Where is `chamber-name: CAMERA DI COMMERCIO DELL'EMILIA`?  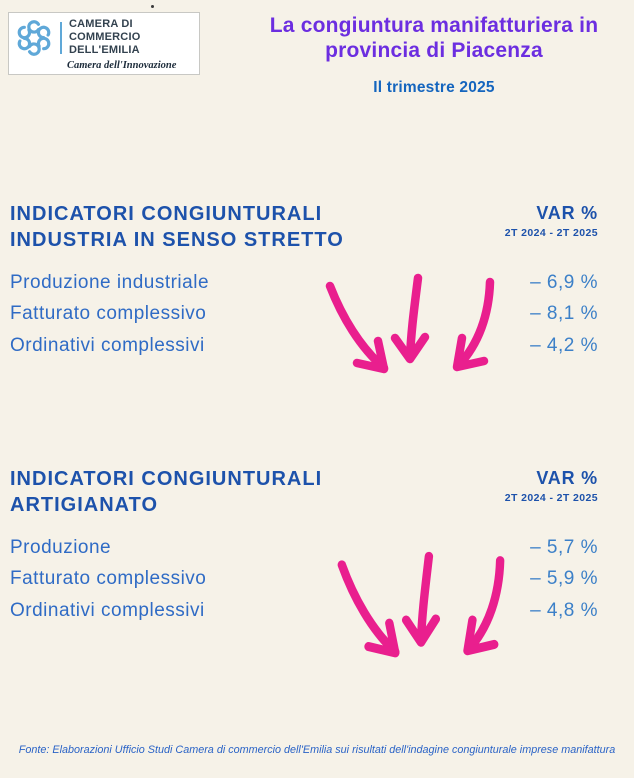
chamber-name: CAMERA DI COMMERCIO DELL'EMILIA is located at coordinates (131, 38).